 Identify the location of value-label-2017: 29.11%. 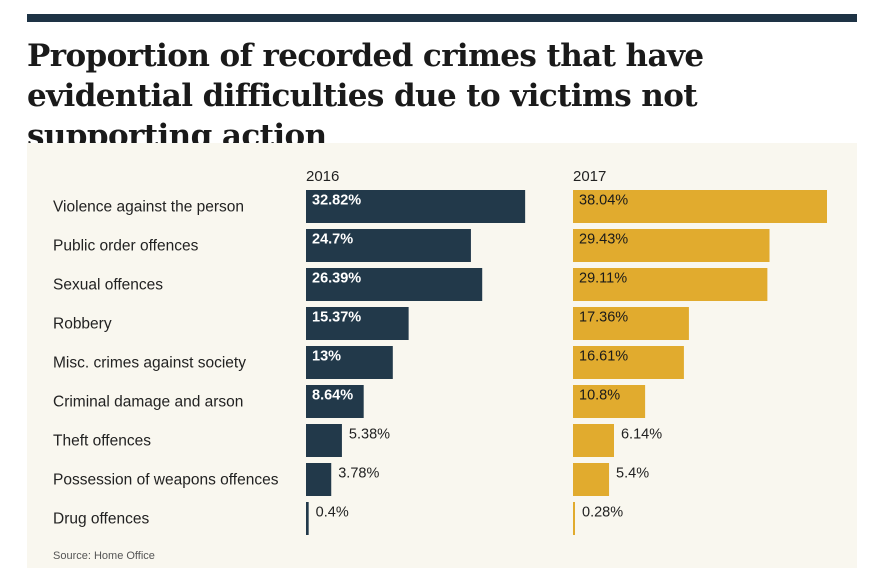
(603, 279).